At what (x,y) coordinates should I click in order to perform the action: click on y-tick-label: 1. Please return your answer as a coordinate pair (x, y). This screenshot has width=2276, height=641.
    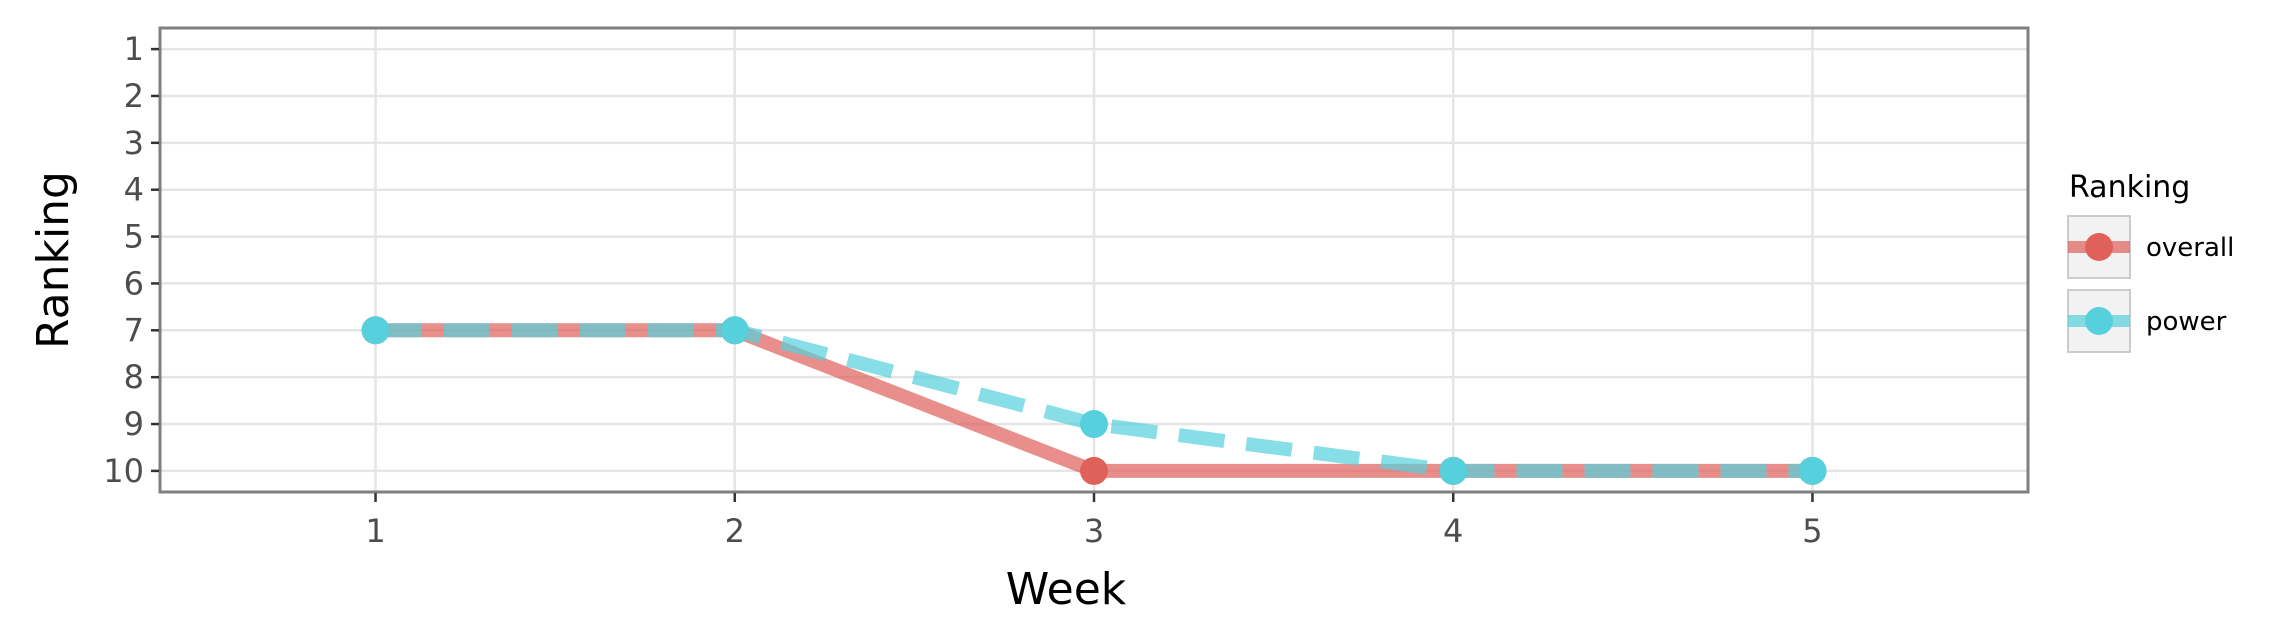
    Looking at the image, I should click on (134, 49).